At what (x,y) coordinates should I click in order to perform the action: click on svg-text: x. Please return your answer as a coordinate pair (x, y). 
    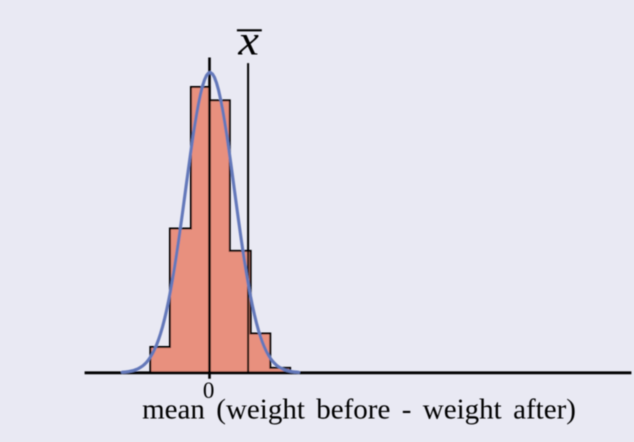
    Looking at the image, I should click on (248, 40).